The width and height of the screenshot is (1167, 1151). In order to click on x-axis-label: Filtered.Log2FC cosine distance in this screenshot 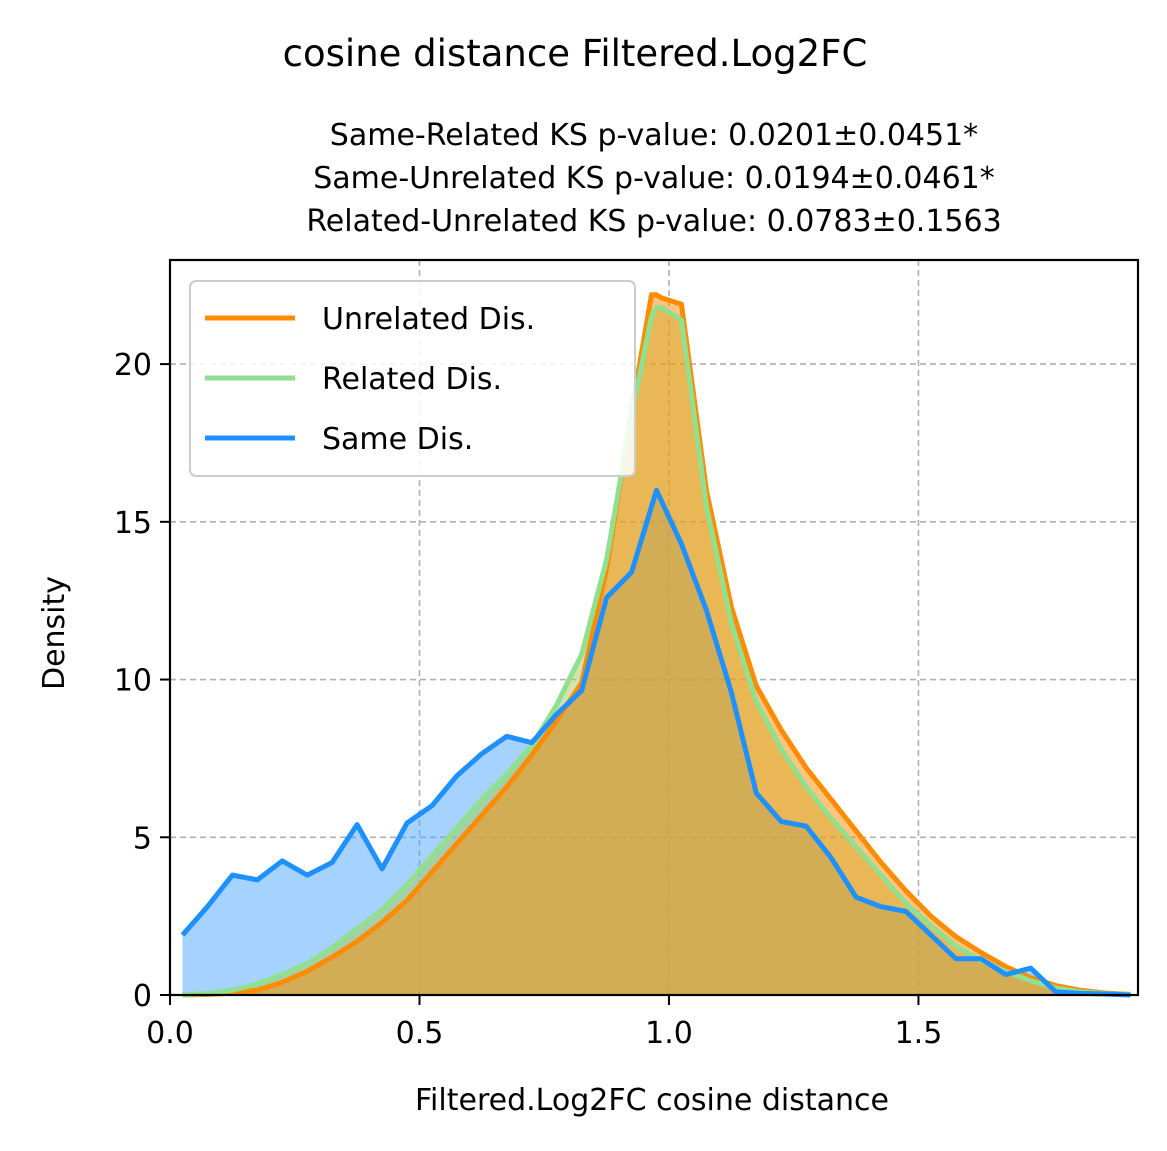, I will do `click(652, 1100)`.